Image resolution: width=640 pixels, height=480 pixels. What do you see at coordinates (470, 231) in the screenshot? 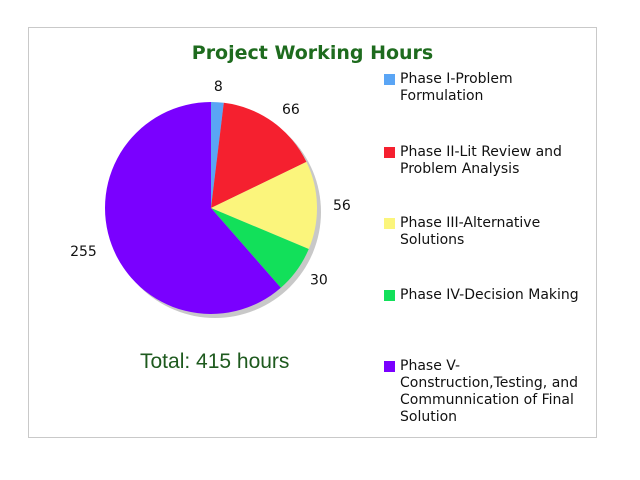
I see `legend-label-phase-3: Phase III-Alternative Solutions` at bounding box center [470, 231].